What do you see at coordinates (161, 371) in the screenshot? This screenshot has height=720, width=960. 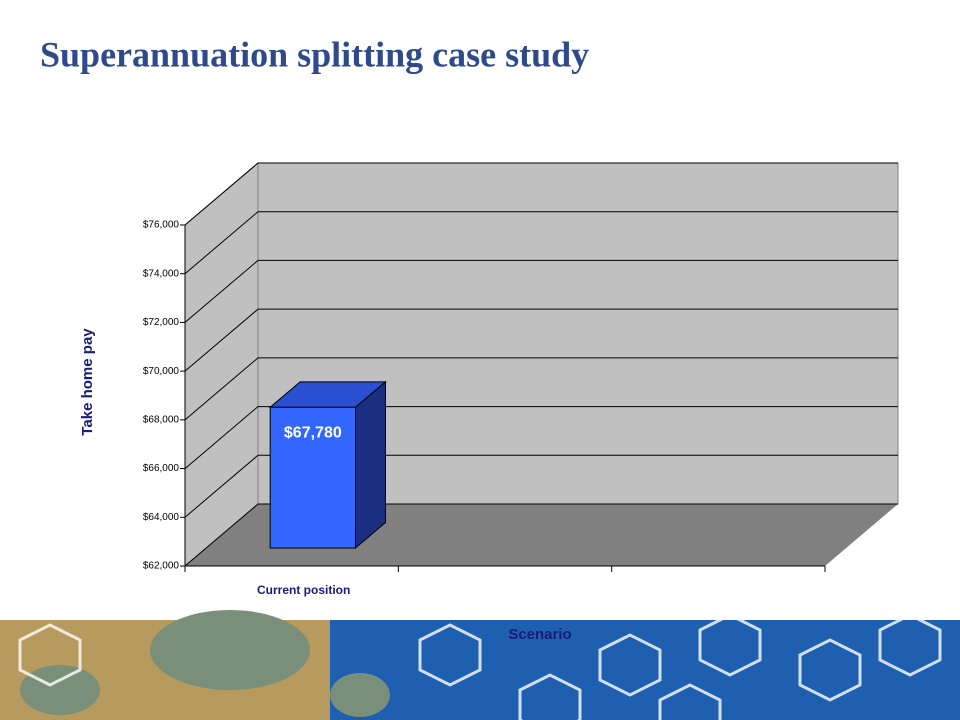 I see `y-tick-label: $70,000` at bounding box center [161, 371].